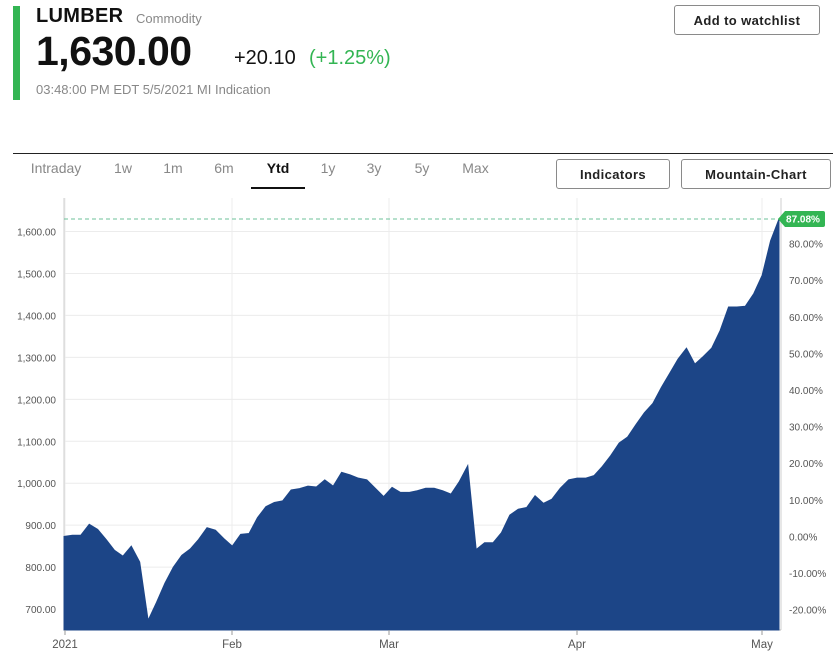 Image resolution: width=840 pixels, height=652 pixels. What do you see at coordinates (762, 645) in the screenshot?
I see `x-tick-label: May` at bounding box center [762, 645].